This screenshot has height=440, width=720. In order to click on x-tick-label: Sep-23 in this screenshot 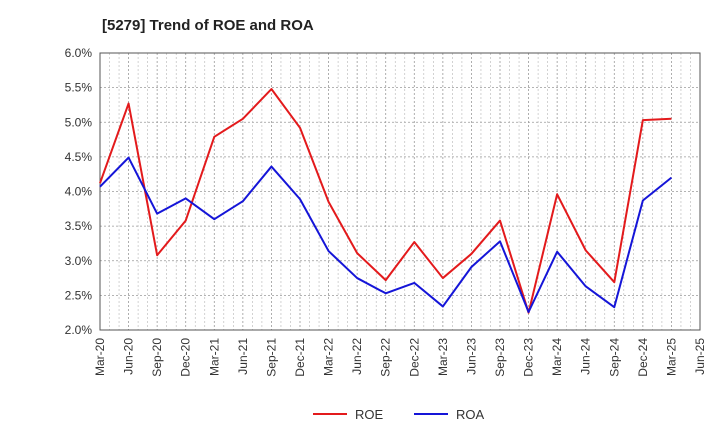, I will do `click(500, 357)`.